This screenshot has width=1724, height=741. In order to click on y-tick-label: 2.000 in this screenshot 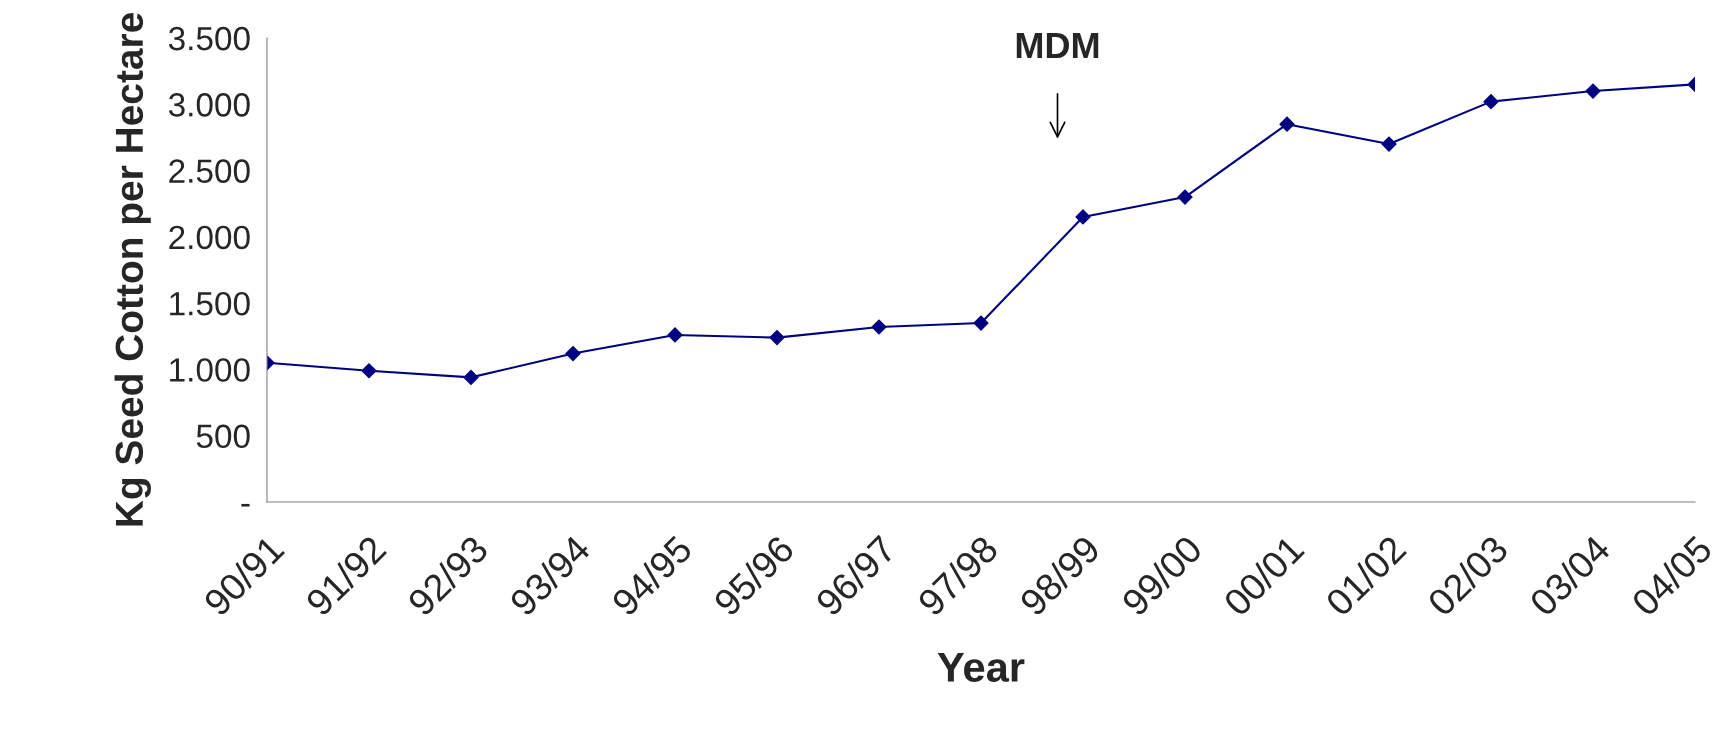, I will do `click(209, 237)`.